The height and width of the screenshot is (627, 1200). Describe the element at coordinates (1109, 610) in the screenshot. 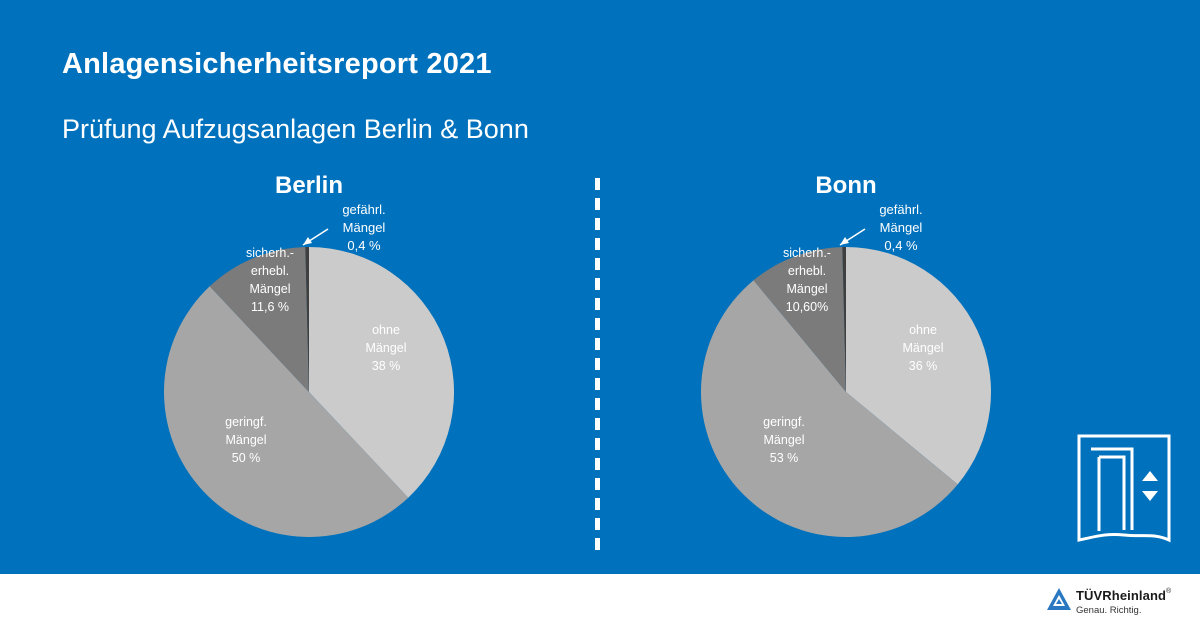

I see `logo-tagline: Genau. Richtig.` at that location.